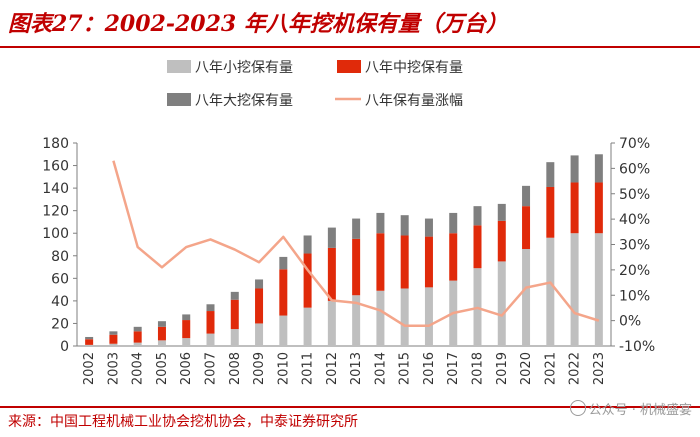  I want to click on figure-title: 图表27：2002-2023 年八年挖机保有量（万台）, so click(258, 24).